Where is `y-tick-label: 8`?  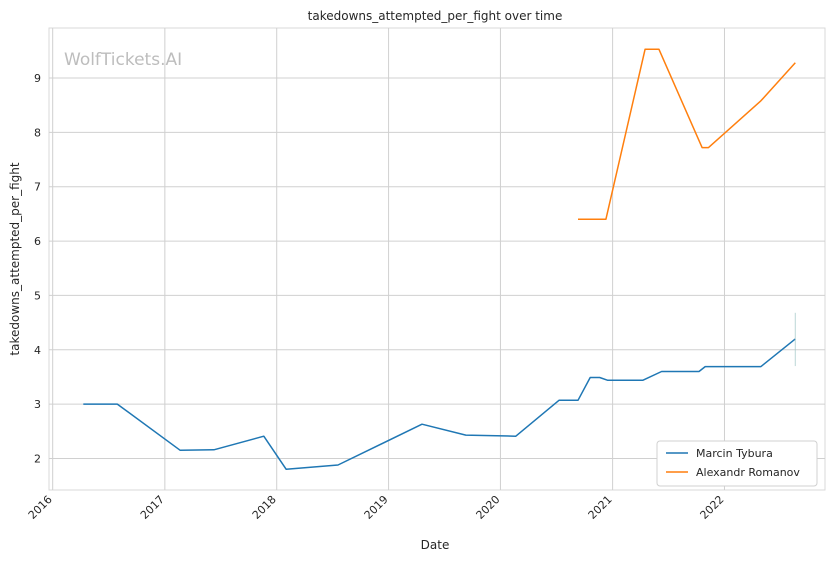
y-tick-label: 8 is located at coordinates (37, 132).